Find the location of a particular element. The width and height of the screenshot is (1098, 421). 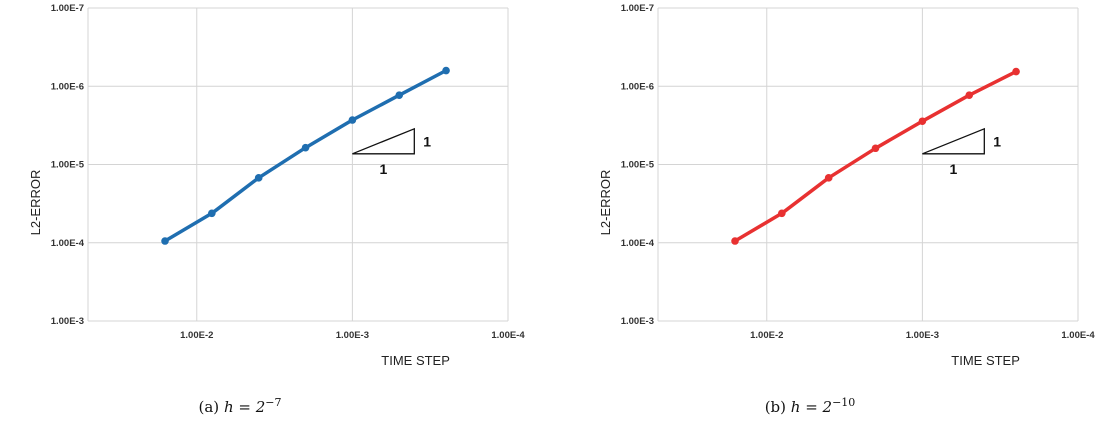

caption-prefix: (a) is located at coordinates (209, 407).